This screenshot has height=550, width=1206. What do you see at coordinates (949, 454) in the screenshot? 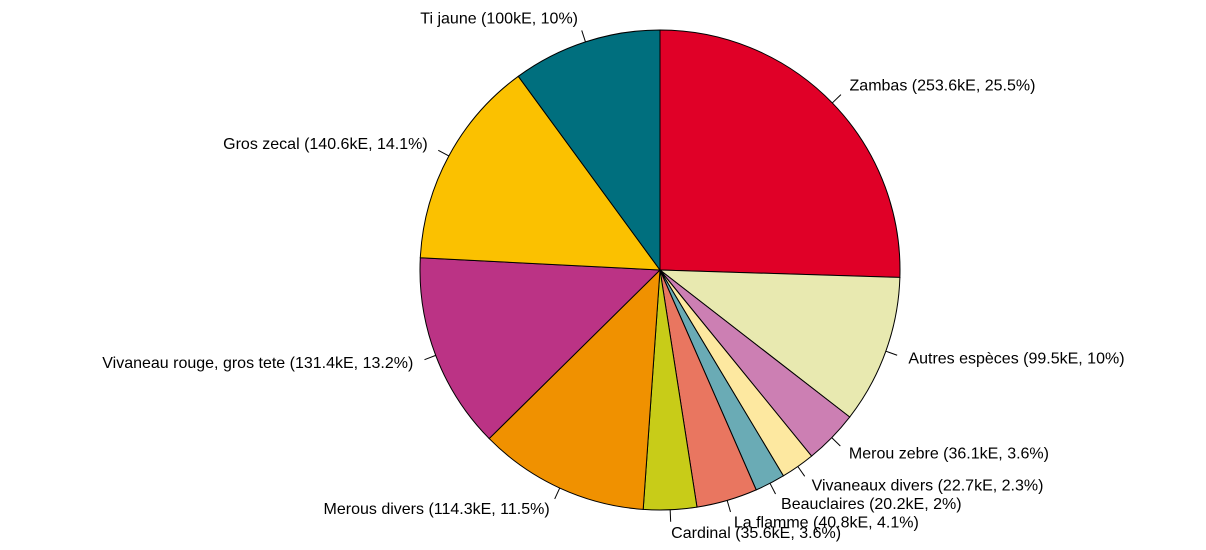
I see `slice-label: Merou zebre (36.1kE, 3.6%)` at bounding box center [949, 454].